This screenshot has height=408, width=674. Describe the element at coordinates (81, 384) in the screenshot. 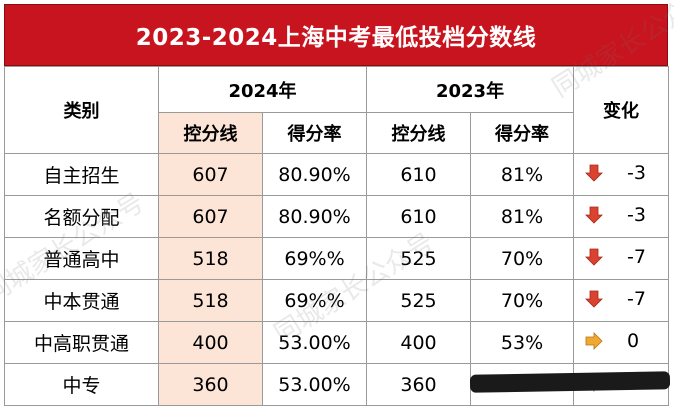

I see `row-category: 中专` at that location.